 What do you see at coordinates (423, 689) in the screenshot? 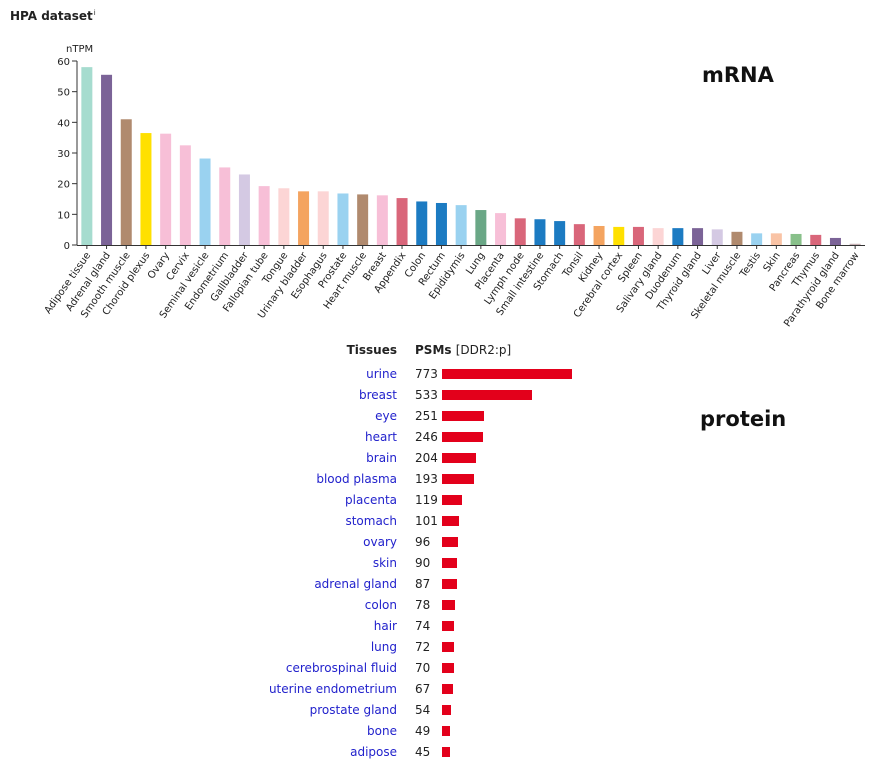
I see `psm-value: 67` at bounding box center [423, 689].